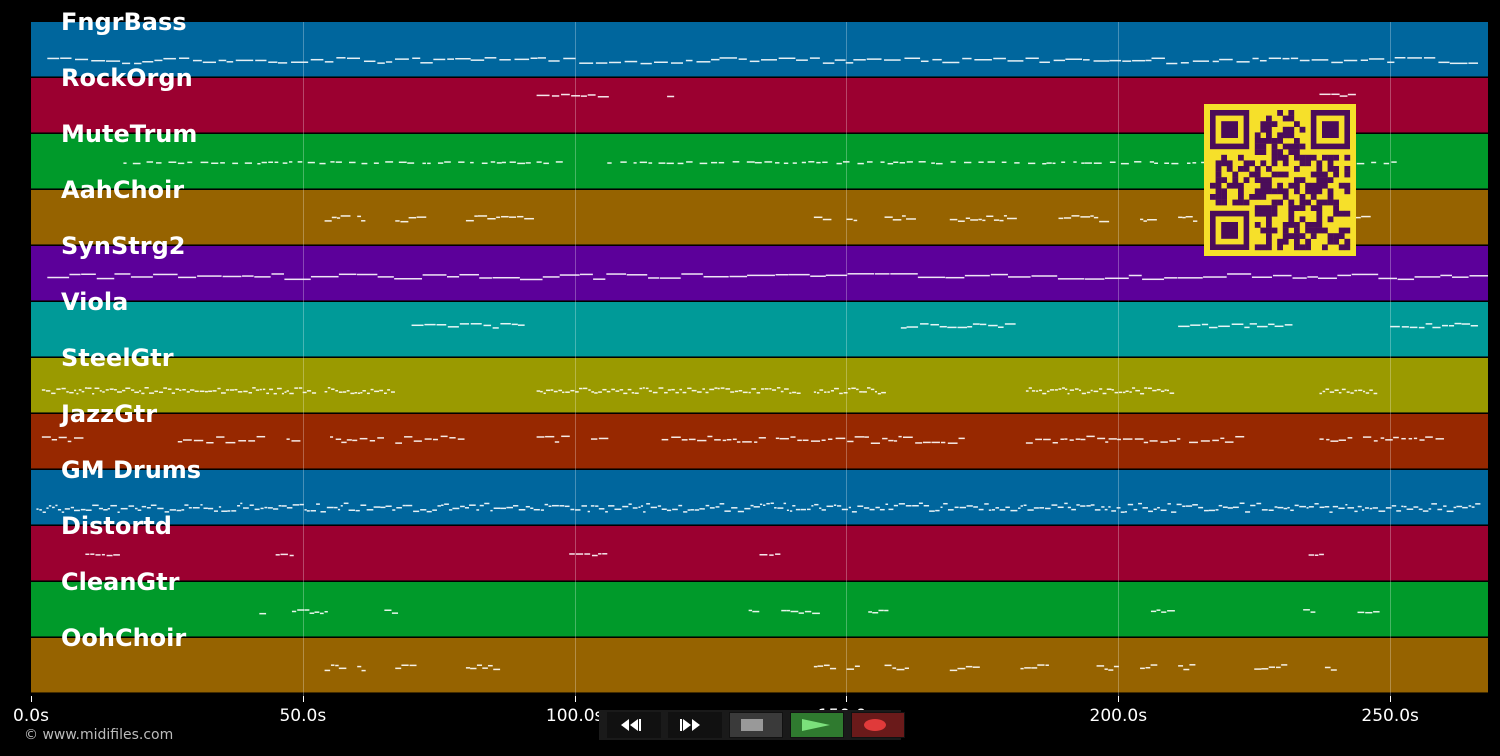 This screenshot has height=756, width=1500. I want to click on fast-forward-button, so click(695, 725).